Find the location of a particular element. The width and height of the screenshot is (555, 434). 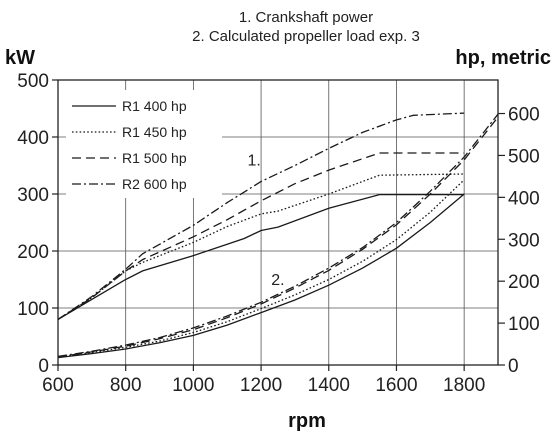

legend-label: R1 400 hp is located at coordinates (154, 106).